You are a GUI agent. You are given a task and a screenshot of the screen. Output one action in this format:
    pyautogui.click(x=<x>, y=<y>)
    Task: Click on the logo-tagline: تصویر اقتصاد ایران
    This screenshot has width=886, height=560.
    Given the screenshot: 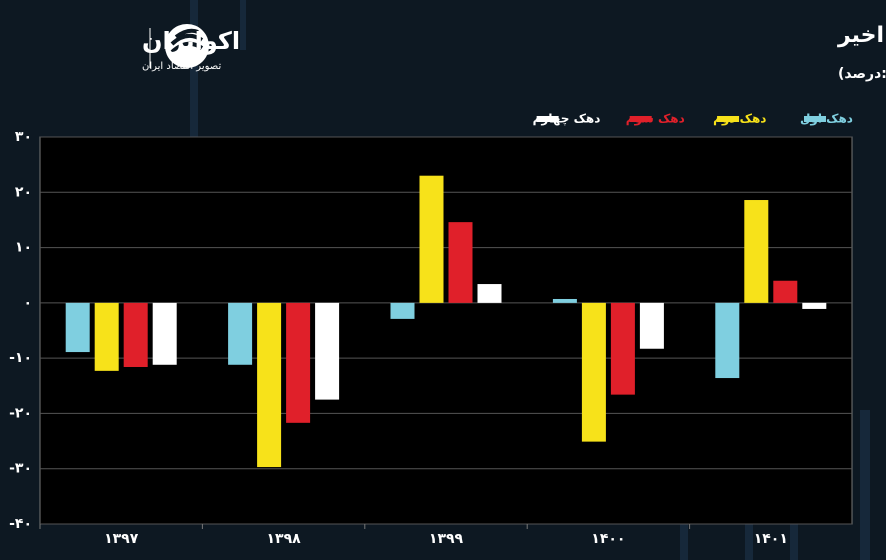 What is the action you would take?
    pyautogui.click(x=181, y=66)
    